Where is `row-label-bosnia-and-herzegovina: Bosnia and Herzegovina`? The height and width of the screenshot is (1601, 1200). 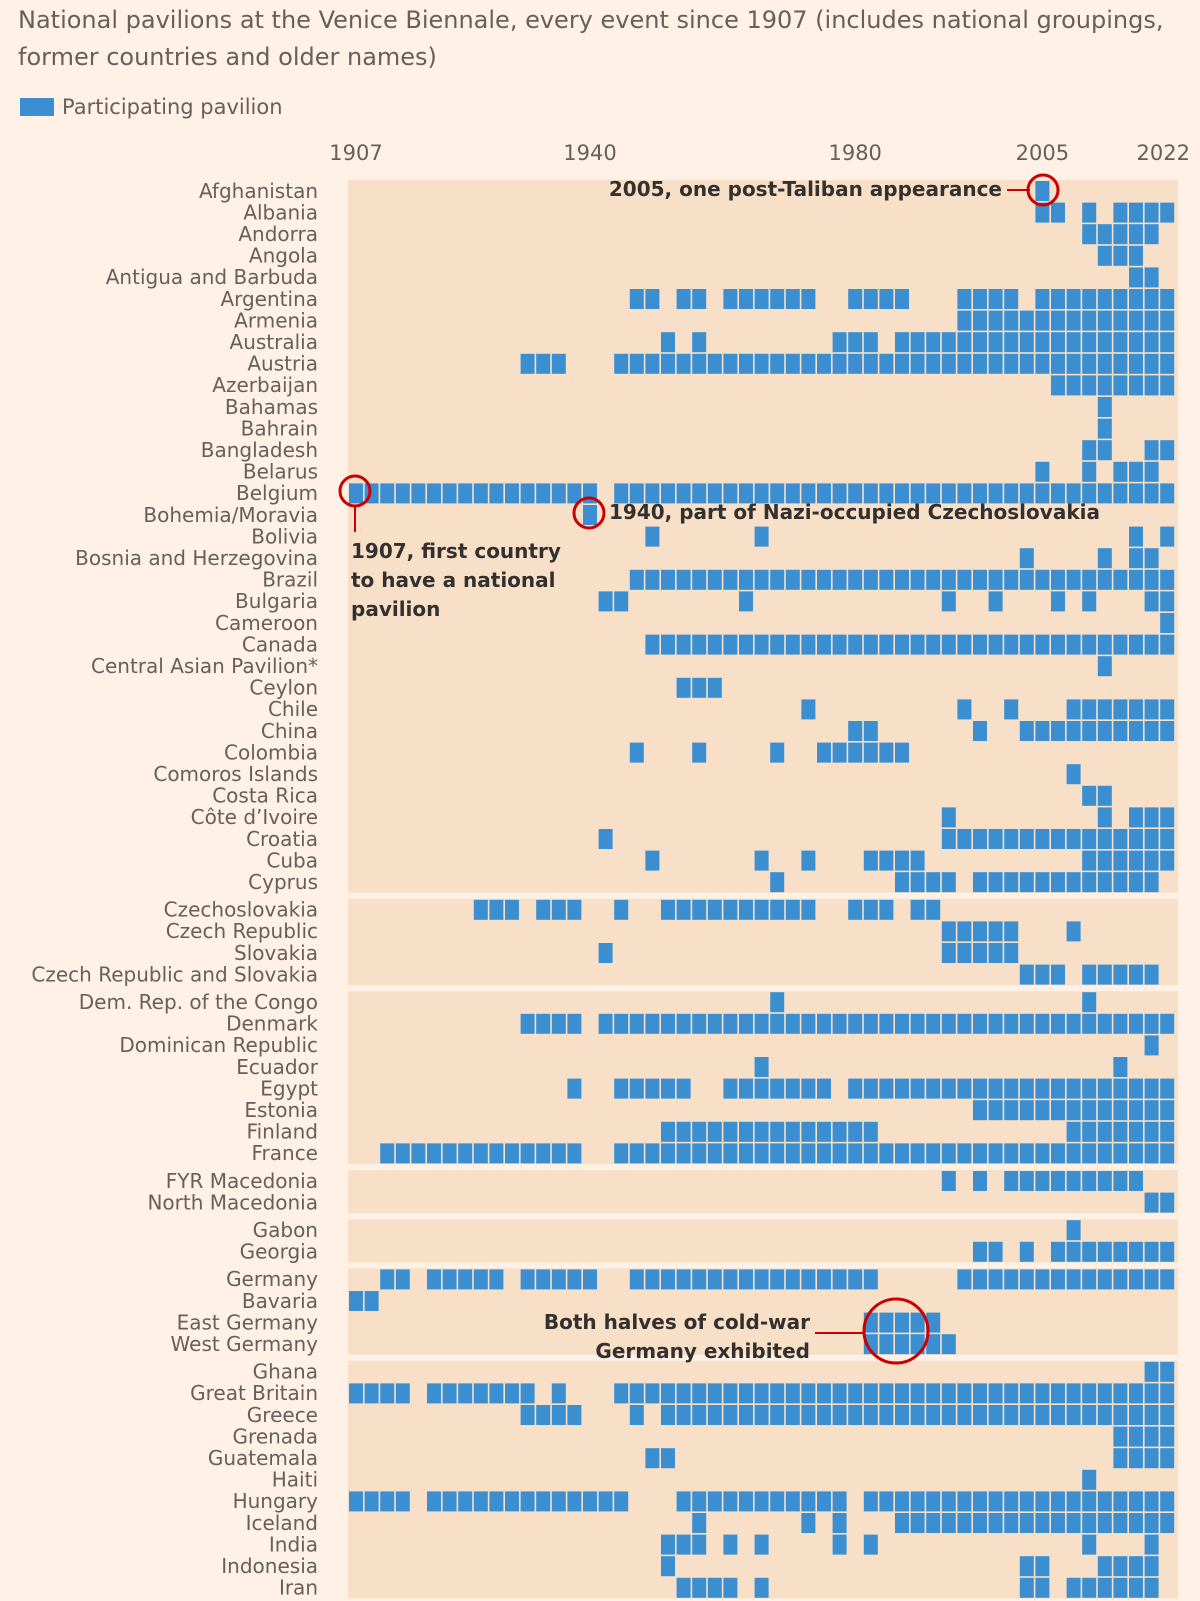
row-label-bosnia-and-herzegovina: Bosnia and Herzegovina is located at coordinates (196, 558).